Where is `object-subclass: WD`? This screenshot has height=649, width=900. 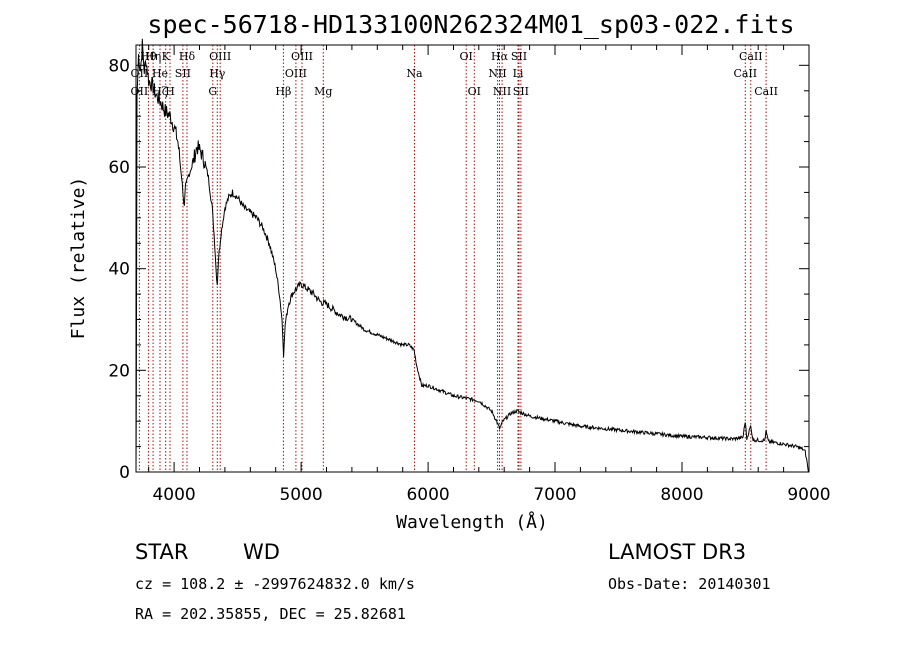 object-subclass: WD is located at coordinates (261, 552).